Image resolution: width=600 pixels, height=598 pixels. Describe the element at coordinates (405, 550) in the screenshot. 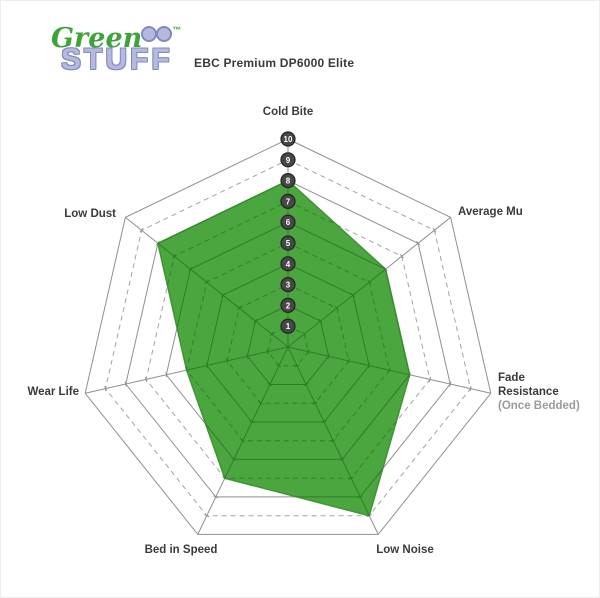

I see `axis-label-low-noise: Low Noise` at that location.